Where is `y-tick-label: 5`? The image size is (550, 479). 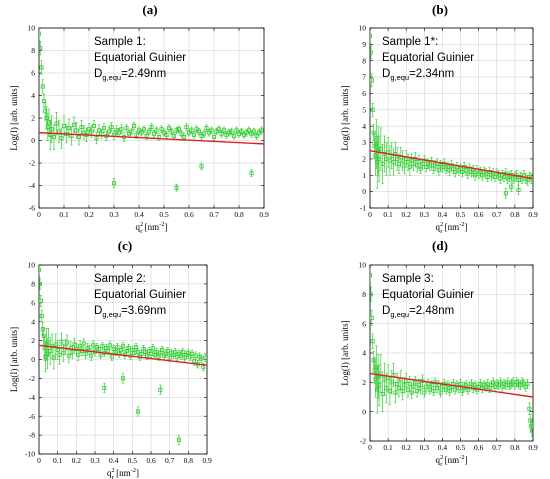
y-tick-label: 5 is located at coordinates (364, 109).